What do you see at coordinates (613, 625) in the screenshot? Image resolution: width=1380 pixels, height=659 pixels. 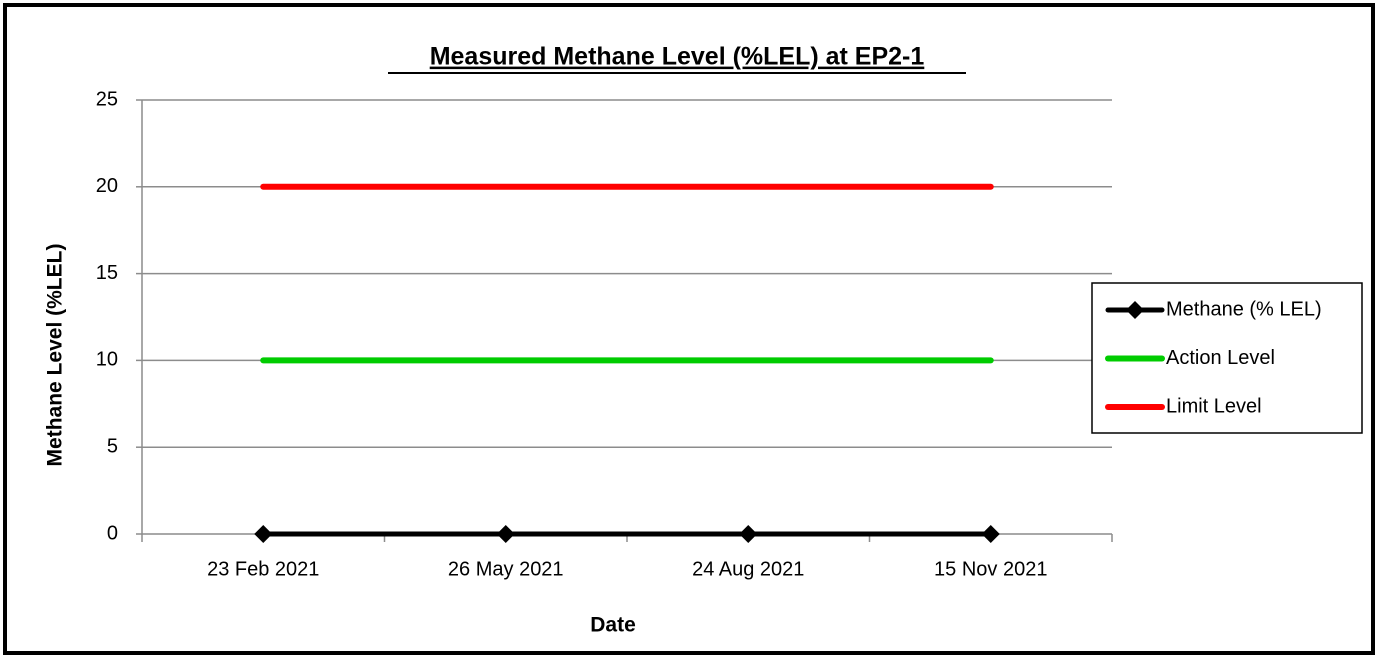 I see `x-axis-label: Date` at bounding box center [613, 625].